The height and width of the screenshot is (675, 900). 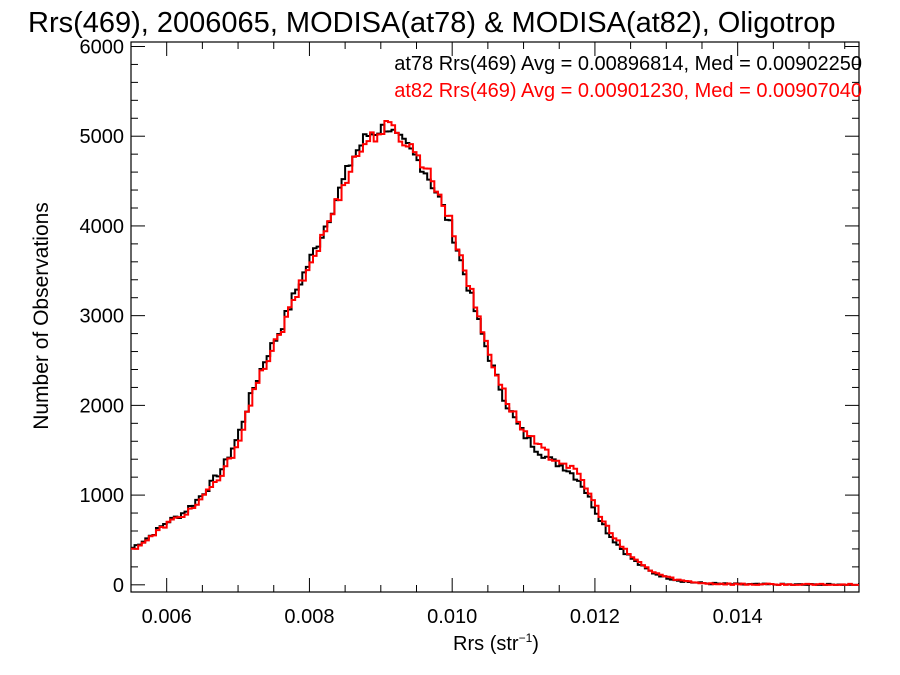 I want to click on y-tick-labels: 0 1000 2000 3000 4000 5000 6000, so click(x=102, y=316).